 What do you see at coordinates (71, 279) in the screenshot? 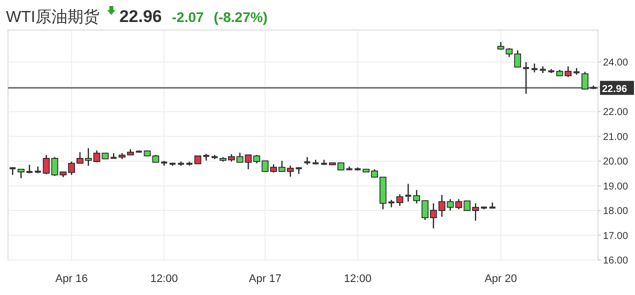
I see `x-tick-label: Apr 16` at bounding box center [71, 279].